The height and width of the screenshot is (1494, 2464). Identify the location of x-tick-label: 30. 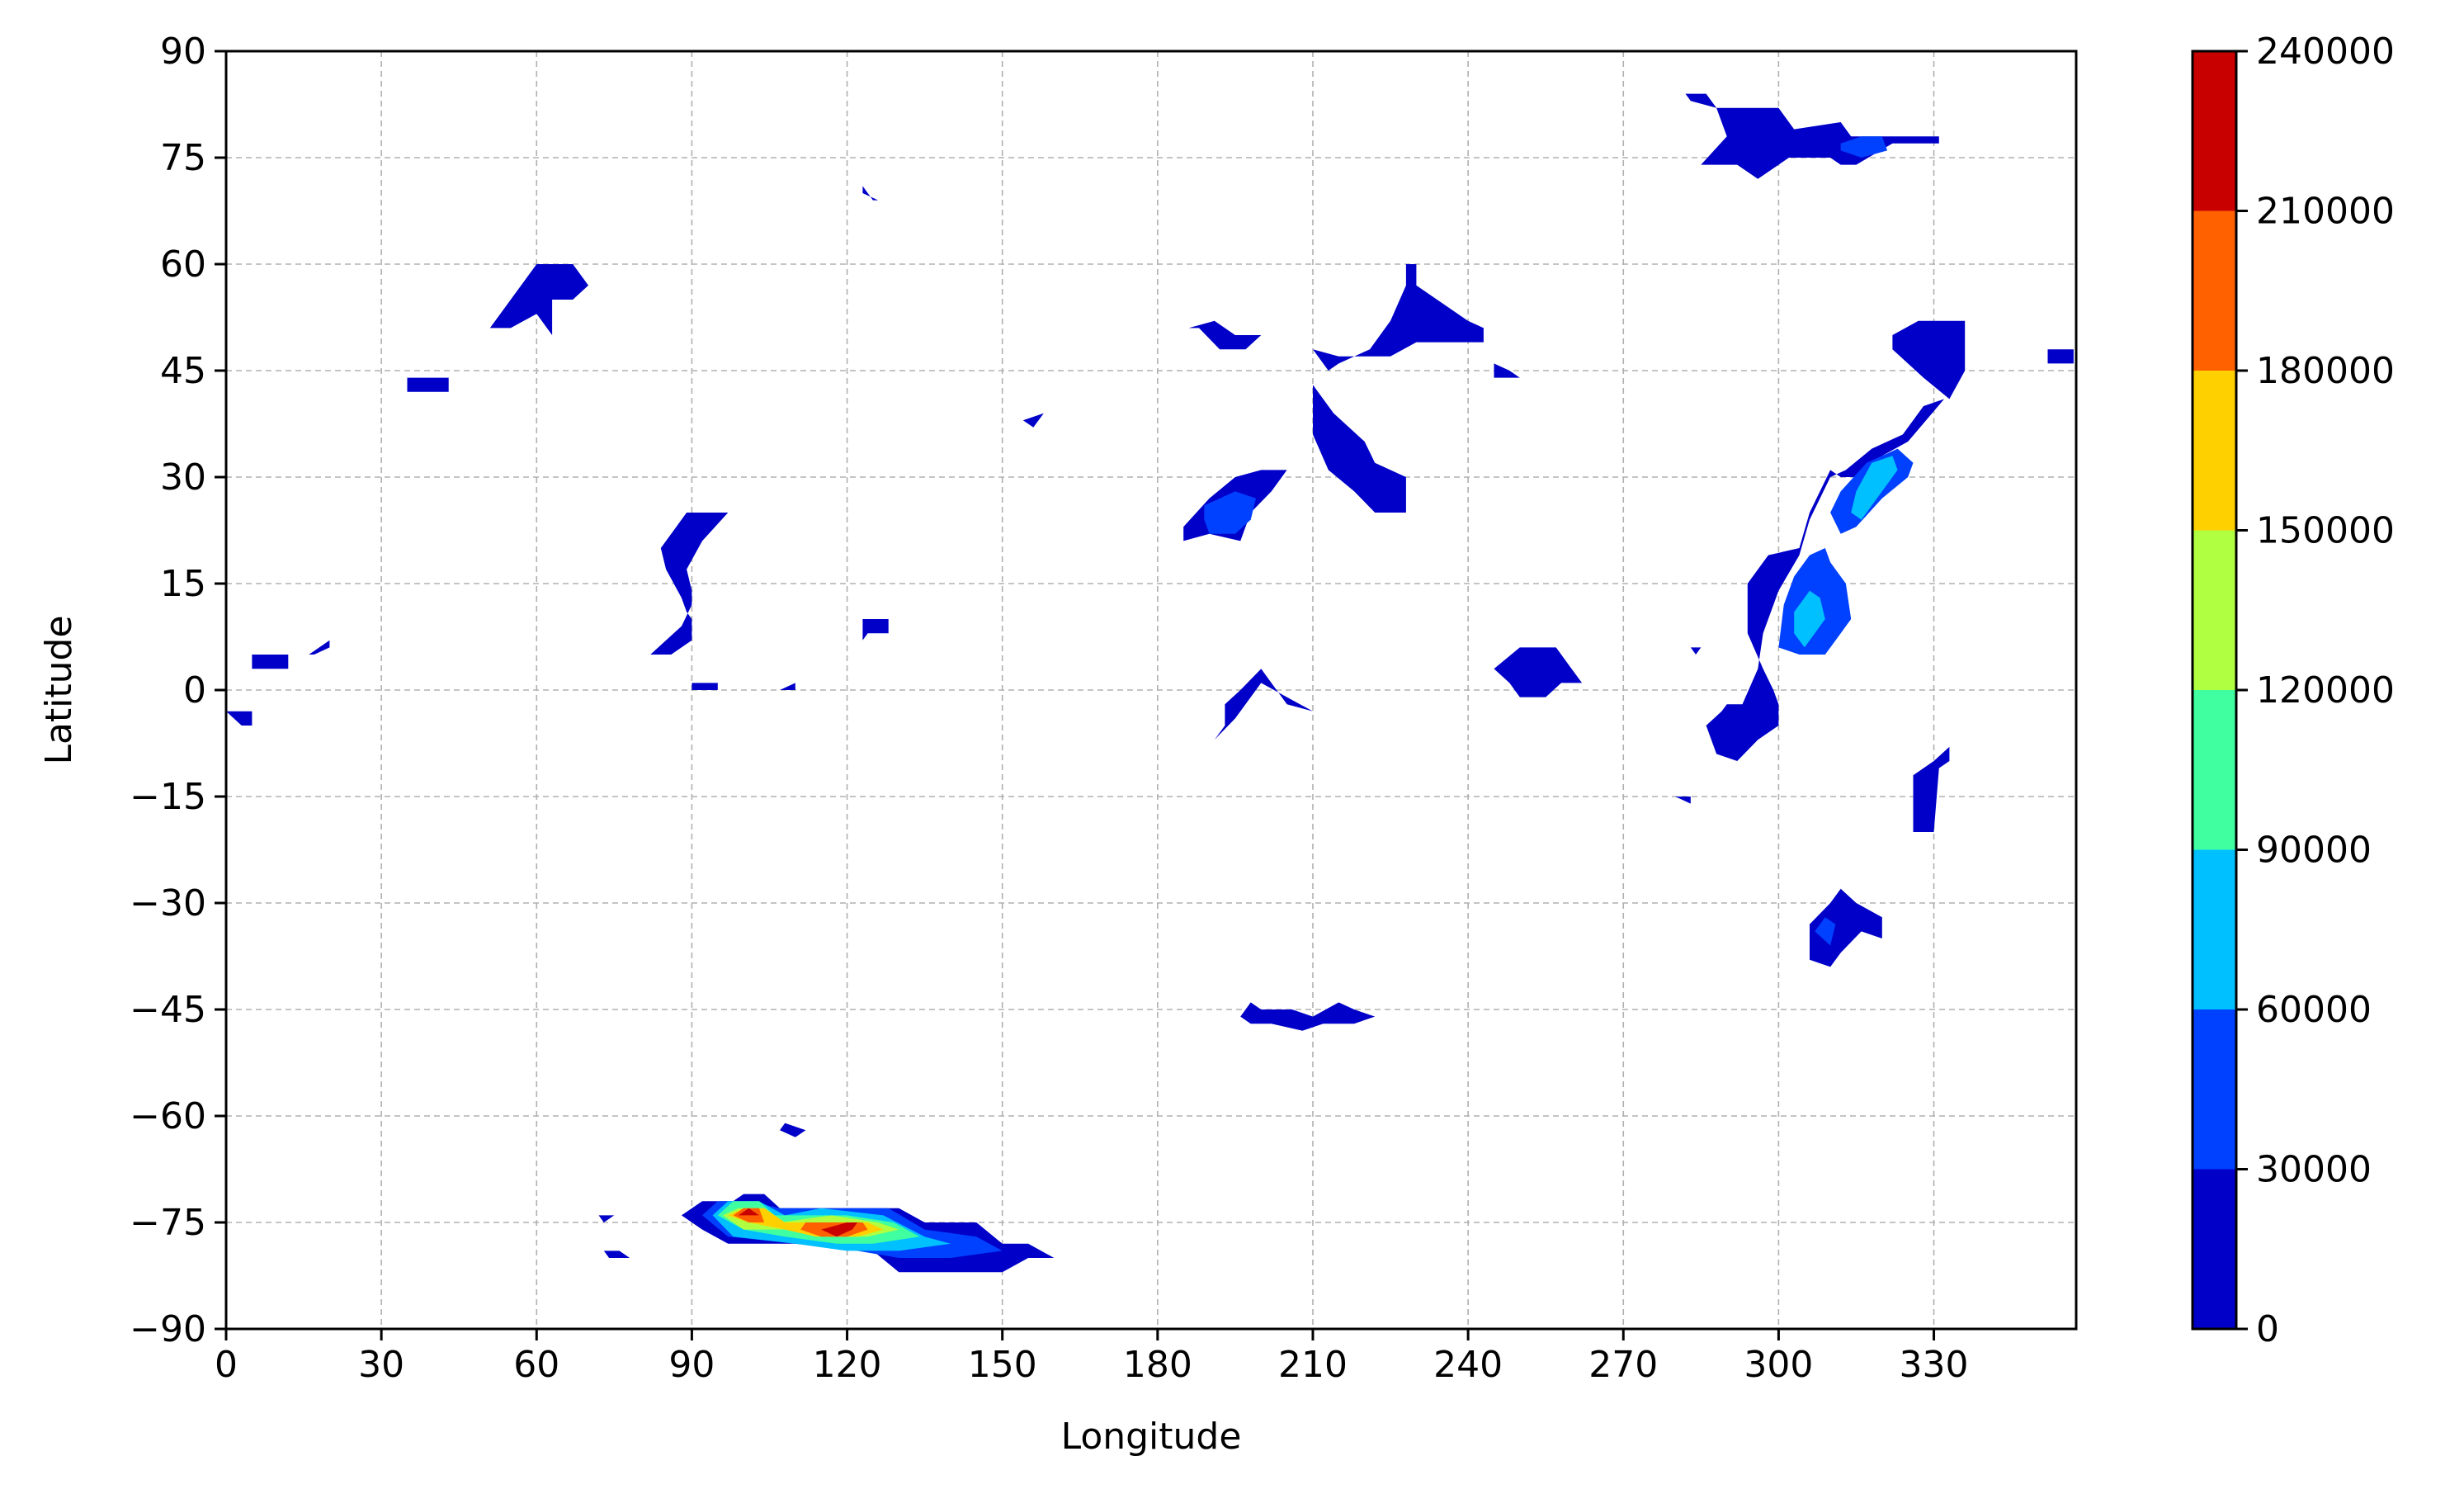
(381, 1365).